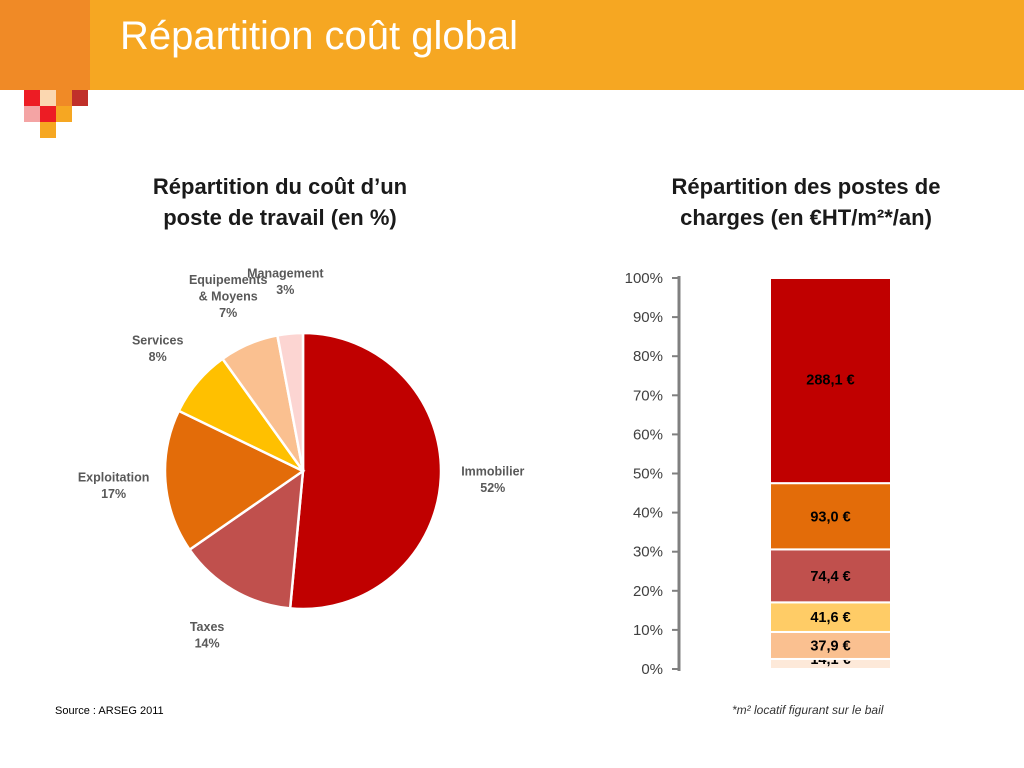 The height and width of the screenshot is (768, 1024). Describe the element at coordinates (648, 630) in the screenshot. I see `y-tick-label: 10%` at that location.